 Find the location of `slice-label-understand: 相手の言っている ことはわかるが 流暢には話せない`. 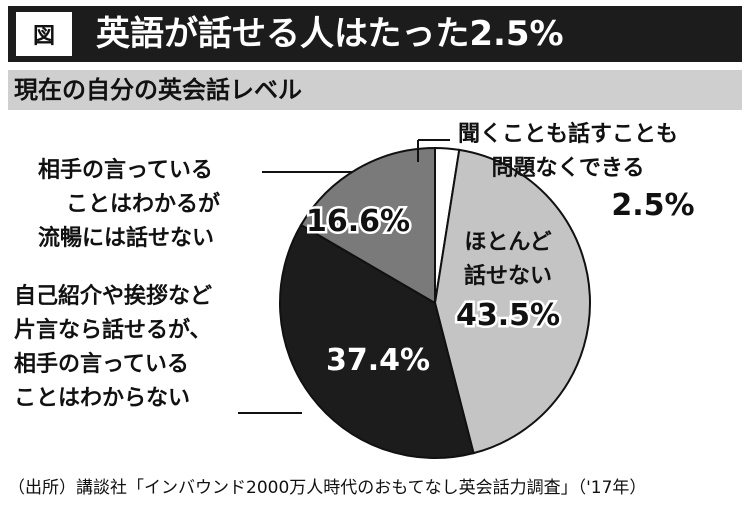

slice-label-understand: 相手の言っている ことはわかるが 流暢には話せない is located at coordinates (129, 204).